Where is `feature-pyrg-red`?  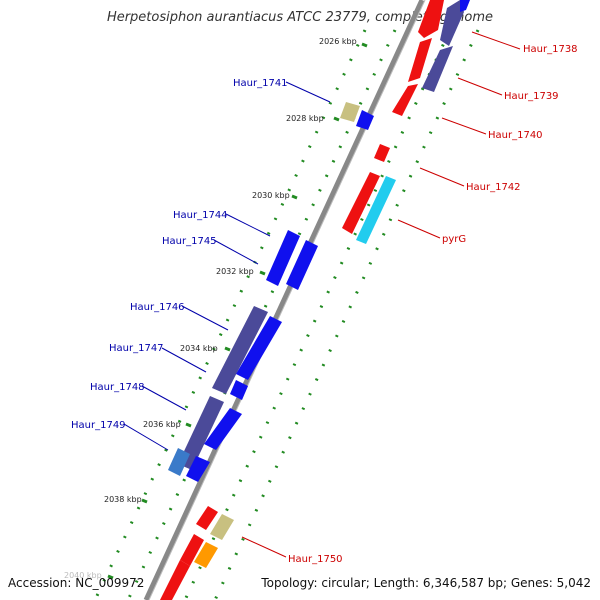 feature-pyrg-red is located at coordinates (361, 203).